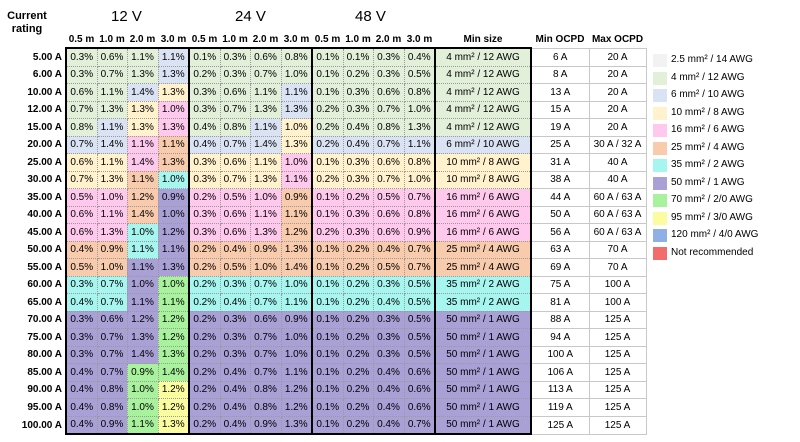 The width and height of the screenshot is (800, 442). What do you see at coordinates (126, 16) in the screenshot?
I see `voltage-12v-header: 12 V` at bounding box center [126, 16].